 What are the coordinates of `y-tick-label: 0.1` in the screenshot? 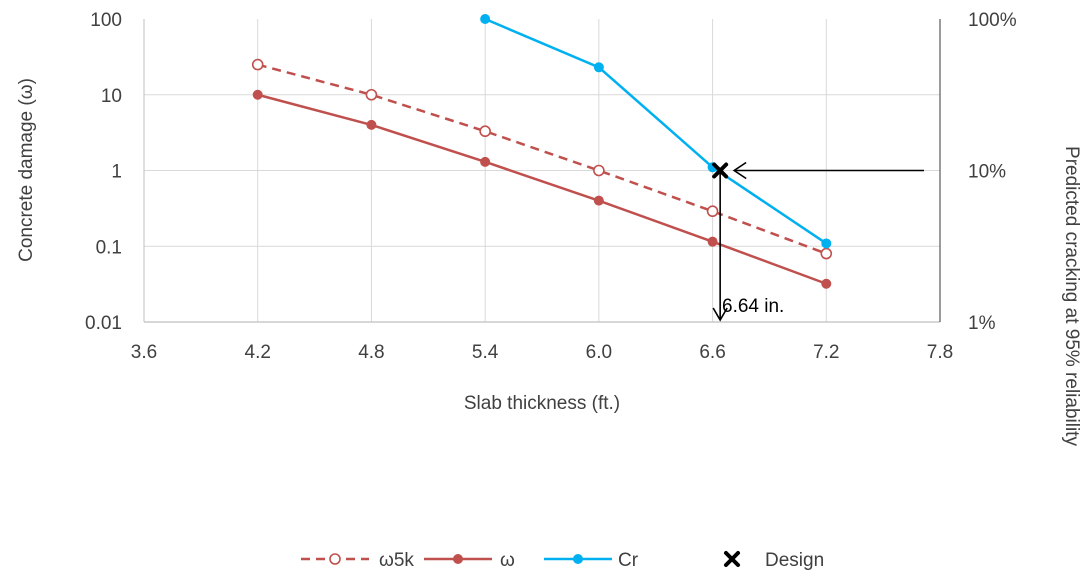 It's located at (109, 247).